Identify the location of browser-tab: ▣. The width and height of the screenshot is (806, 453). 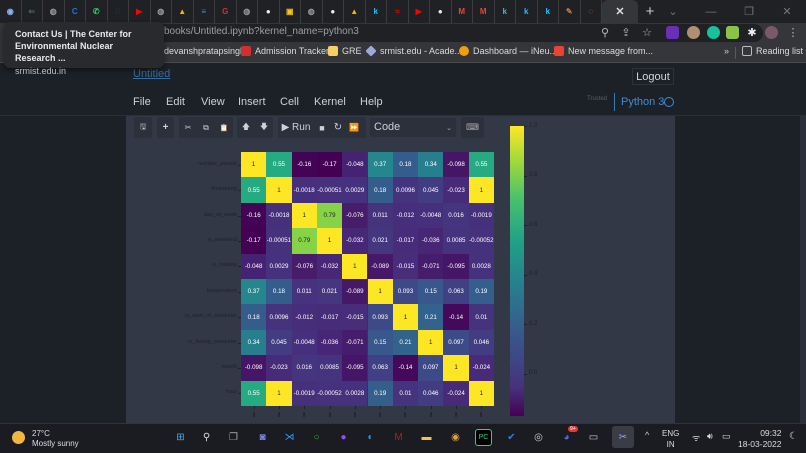
(290, 11).